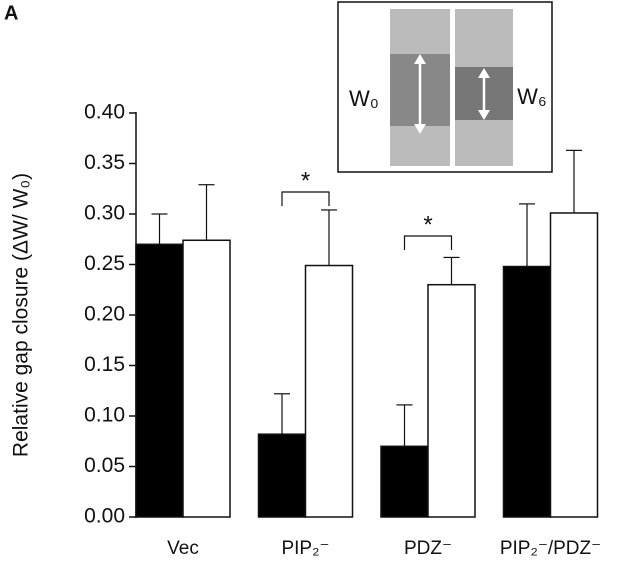 The width and height of the screenshot is (640, 580). What do you see at coordinates (104, 162) in the screenshot?
I see `y-tick-label: 0.35` at bounding box center [104, 162].